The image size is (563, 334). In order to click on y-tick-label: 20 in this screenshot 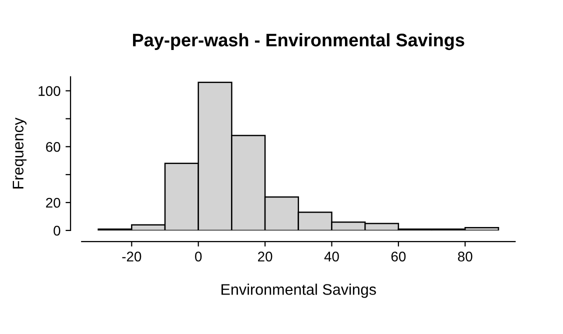, I will do `click(53, 203)`.